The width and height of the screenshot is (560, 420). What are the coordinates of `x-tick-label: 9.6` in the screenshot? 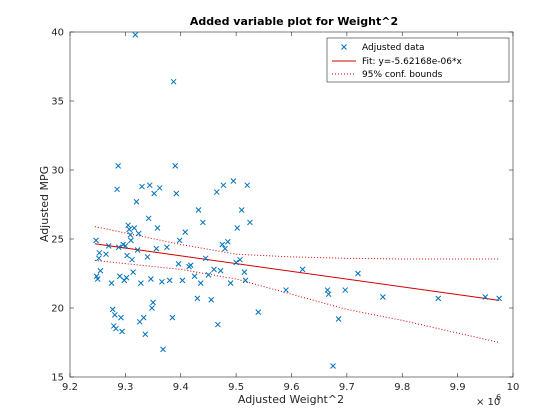 It's located at (292, 387).